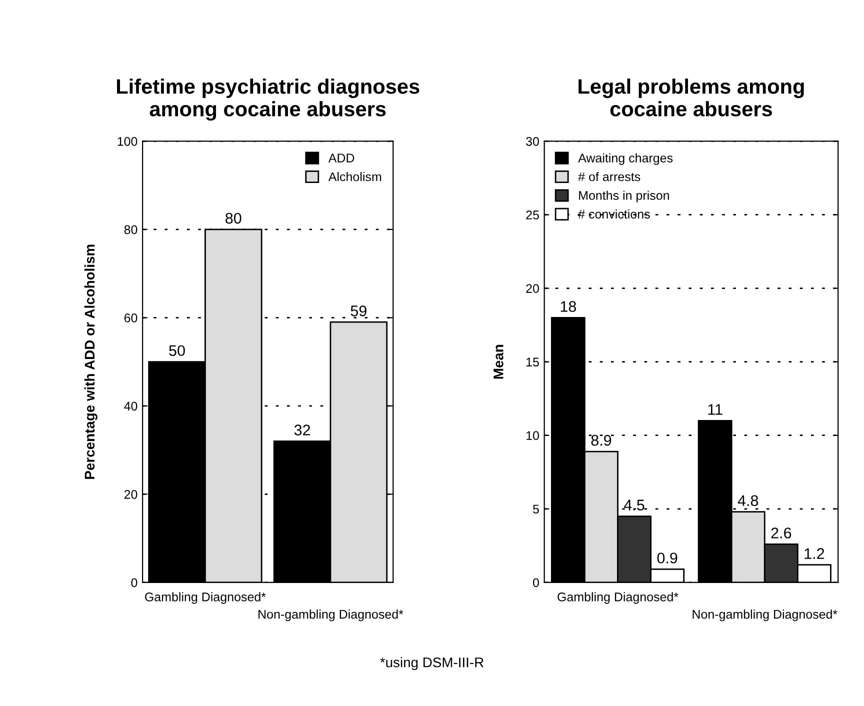 This screenshot has width=864, height=706. I want to click on data-label: 32, so click(302, 430).